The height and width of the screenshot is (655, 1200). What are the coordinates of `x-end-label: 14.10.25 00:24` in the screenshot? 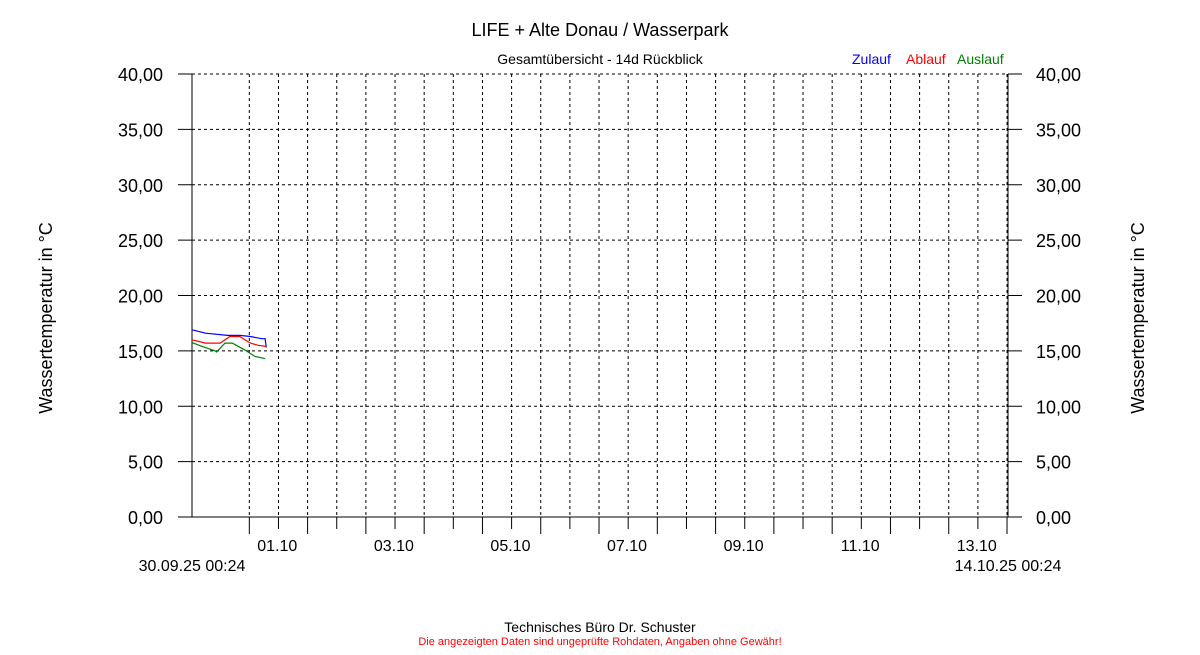 It's located at (1008, 566).